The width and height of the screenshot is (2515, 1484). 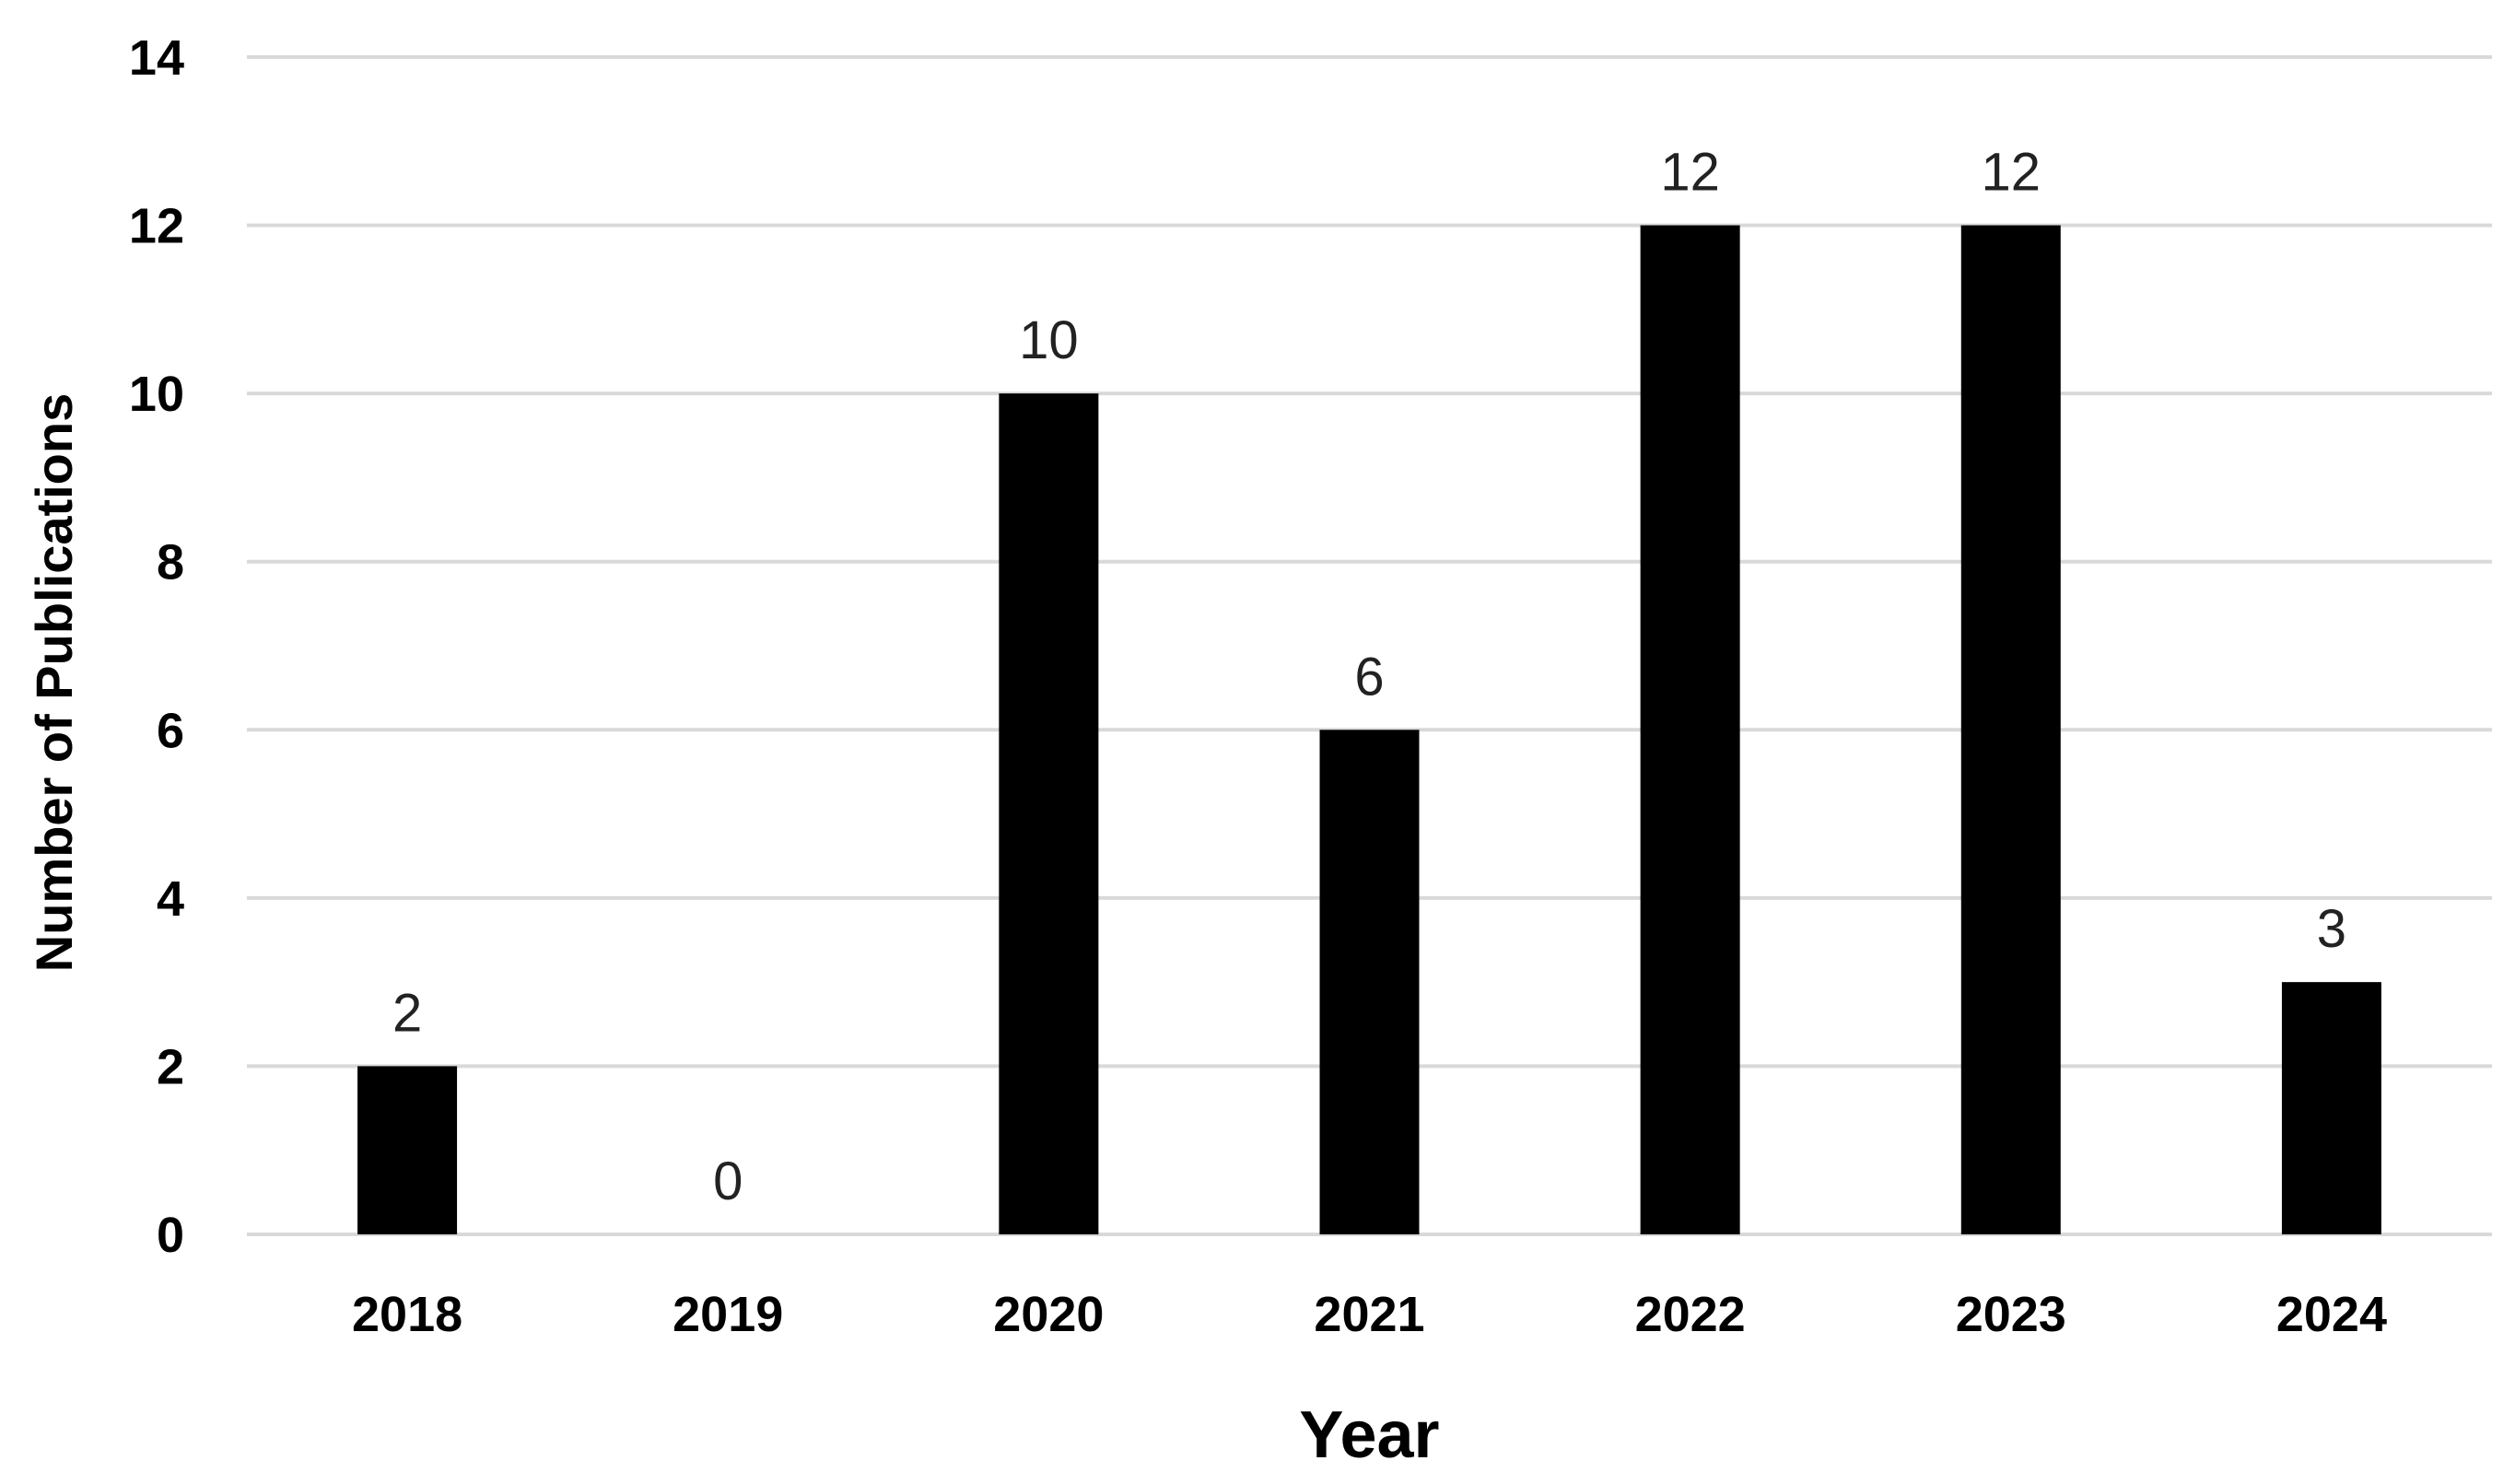 I want to click on x-tick-label-2021: 2021, so click(x=1369, y=1314).